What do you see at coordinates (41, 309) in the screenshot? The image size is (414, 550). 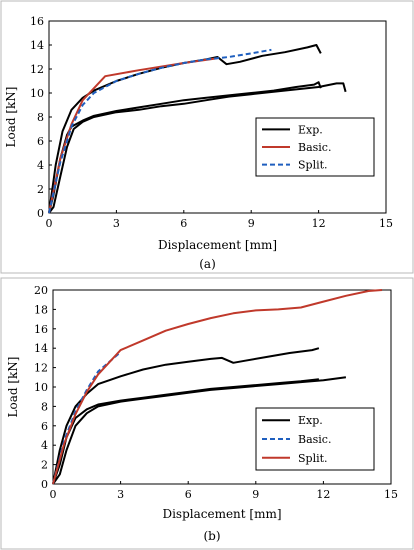 I see `y-tick-label: 18` at bounding box center [41, 309].